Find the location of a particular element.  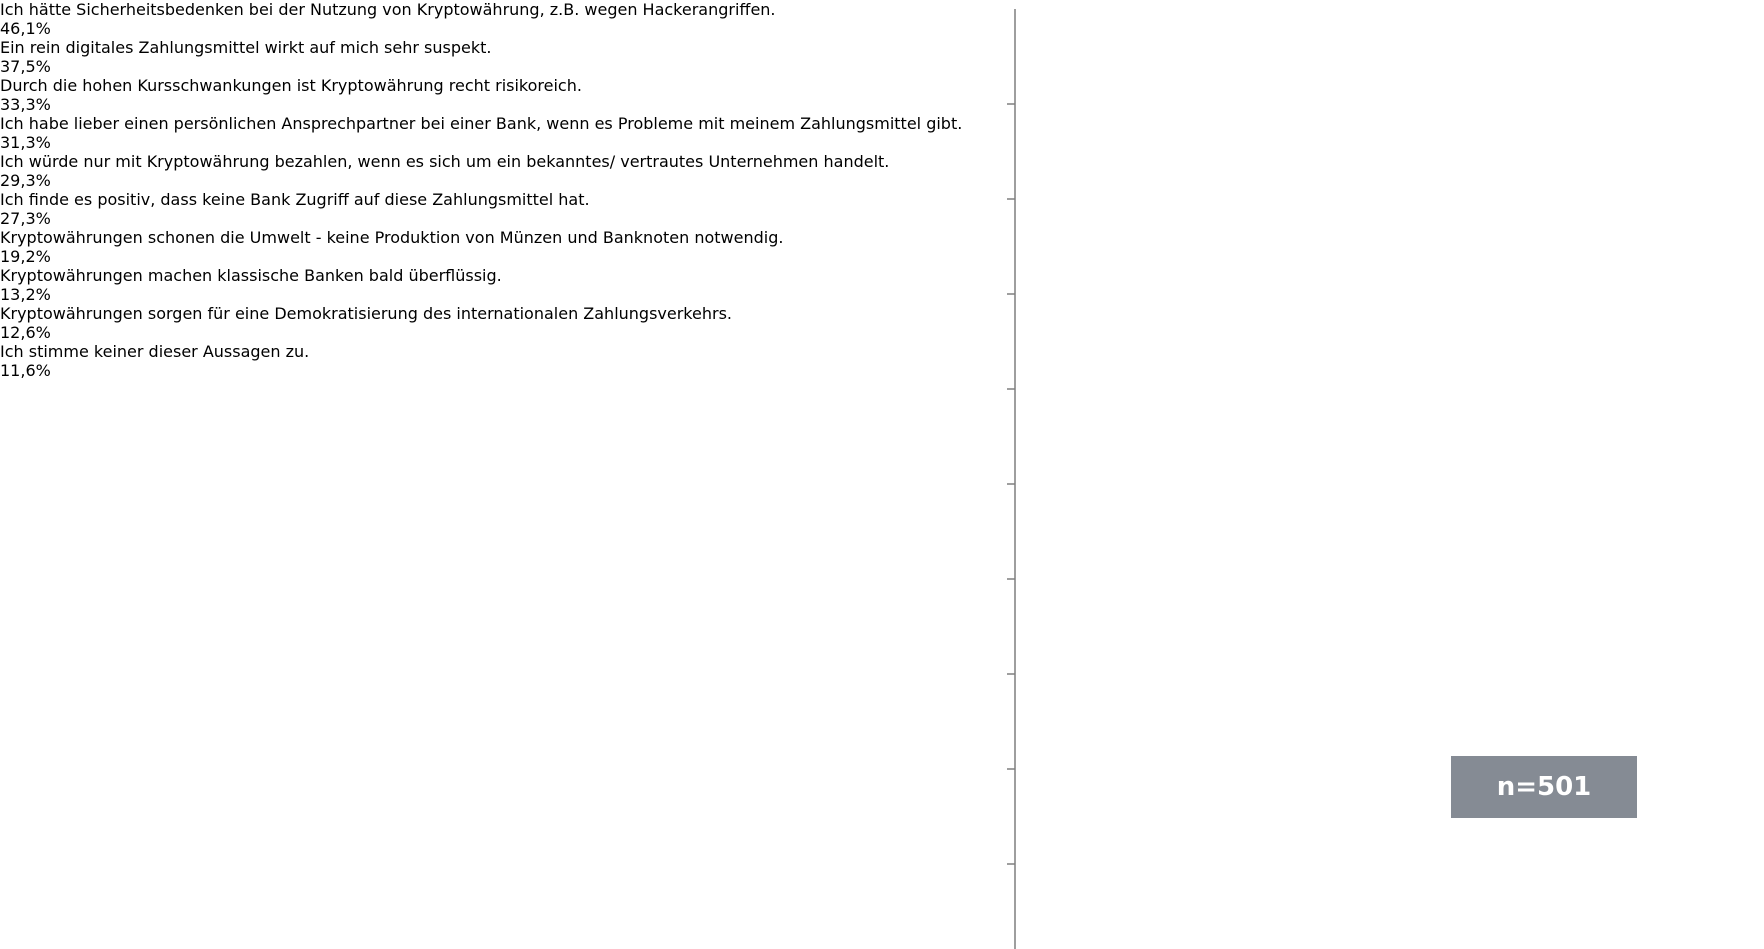

value-label: 46,1% is located at coordinates (25, 28).